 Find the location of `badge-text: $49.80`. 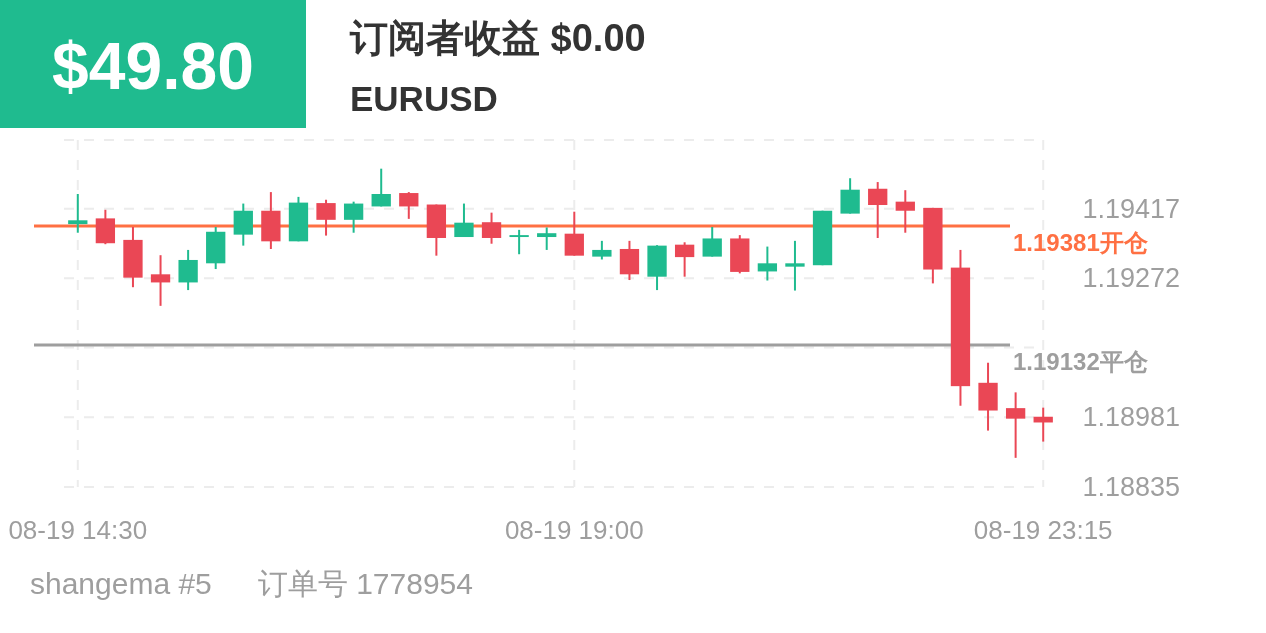

badge-text: $49.80 is located at coordinates (153, 66).